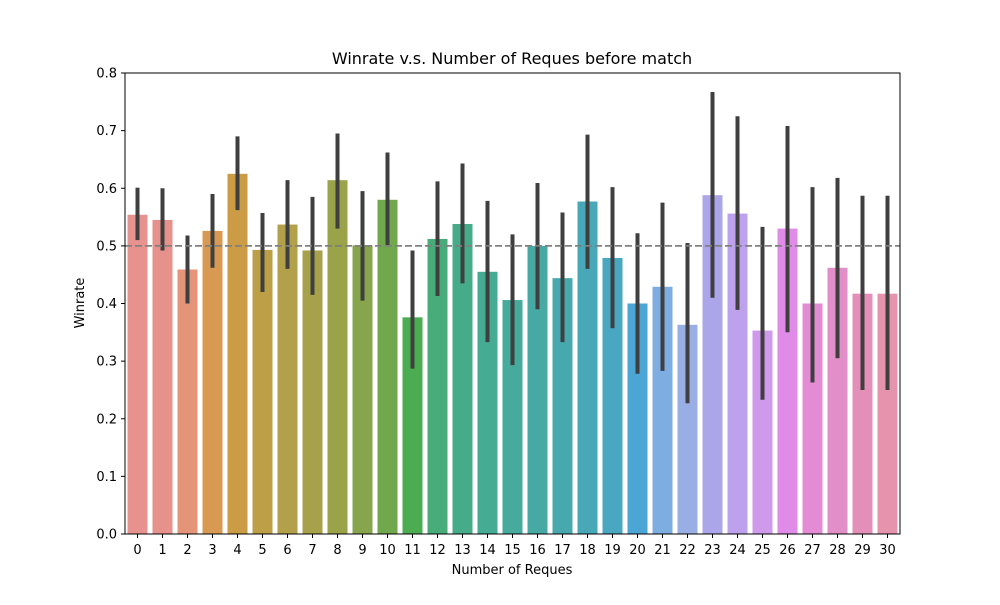 The height and width of the screenshot is (605, 1000). Describe the element at coordinates (362, 550) in the screenshot. I see `x-tick-label: 9` at that location.